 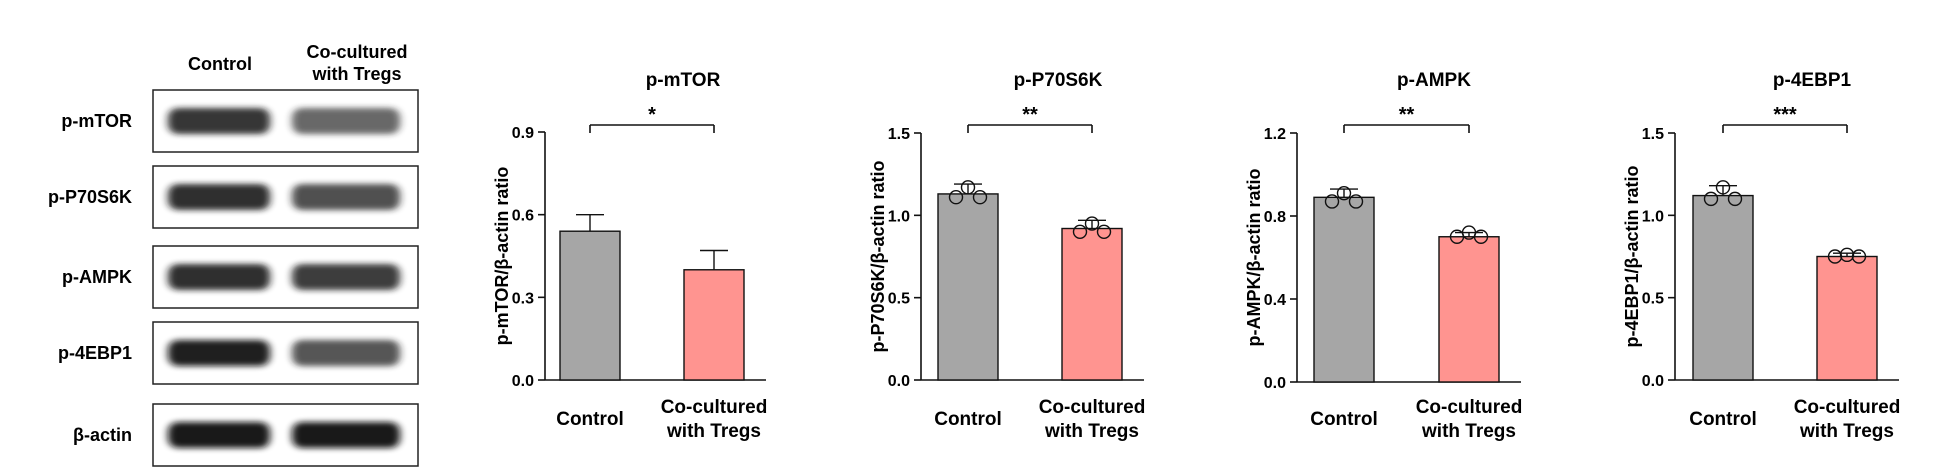 I want to click on chart-title: p-P70S6K, so click(x=1058, y=80).